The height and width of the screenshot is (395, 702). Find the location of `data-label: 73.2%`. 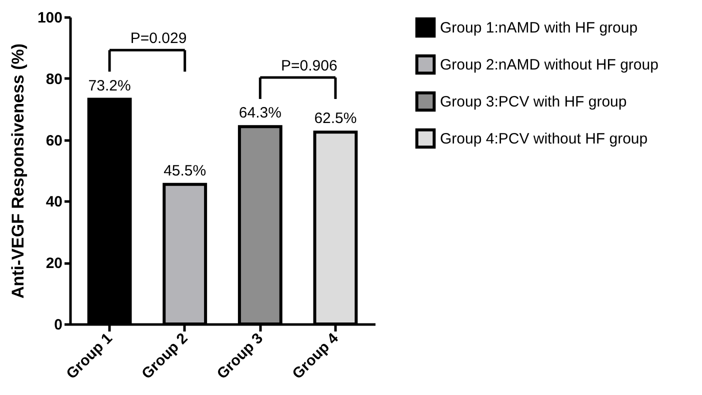

data-label: 73.2% is located at coordinates (109, 85).